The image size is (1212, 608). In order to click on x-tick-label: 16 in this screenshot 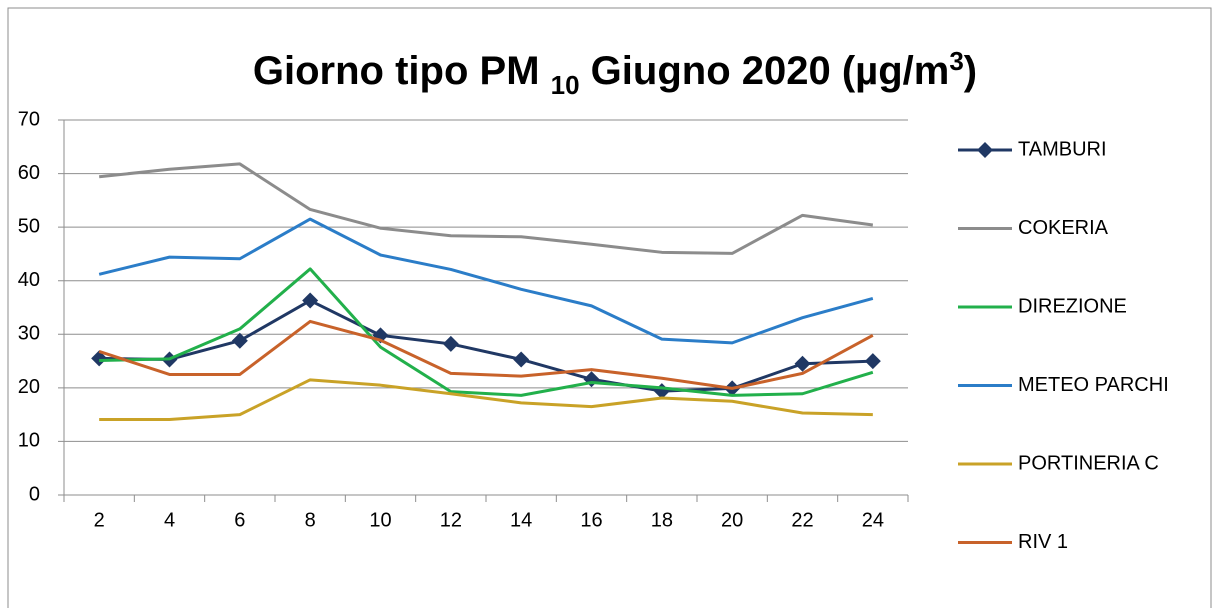, I will do `click(591, 520)`.